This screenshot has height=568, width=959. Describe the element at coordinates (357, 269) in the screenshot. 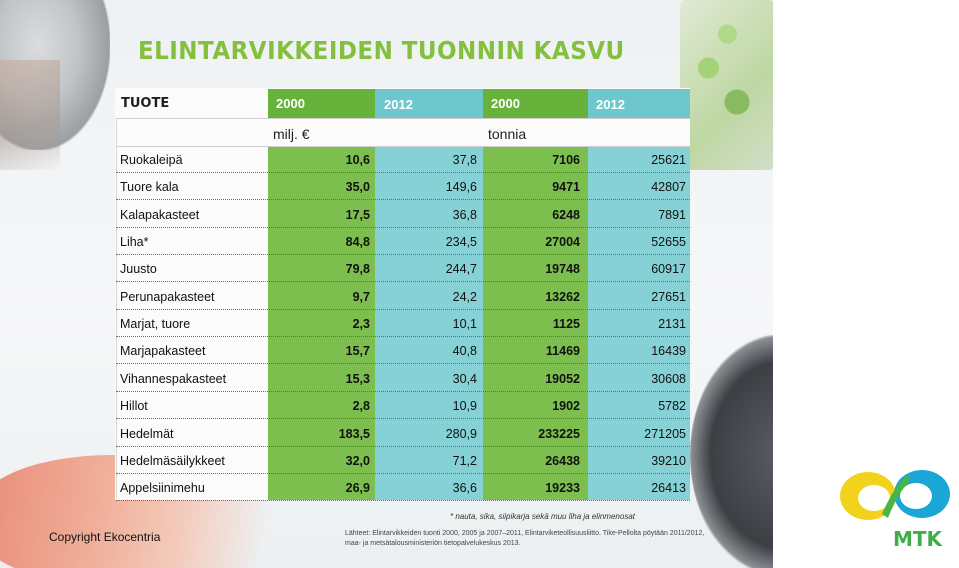

I see `table-cell: 79,8` at that location.